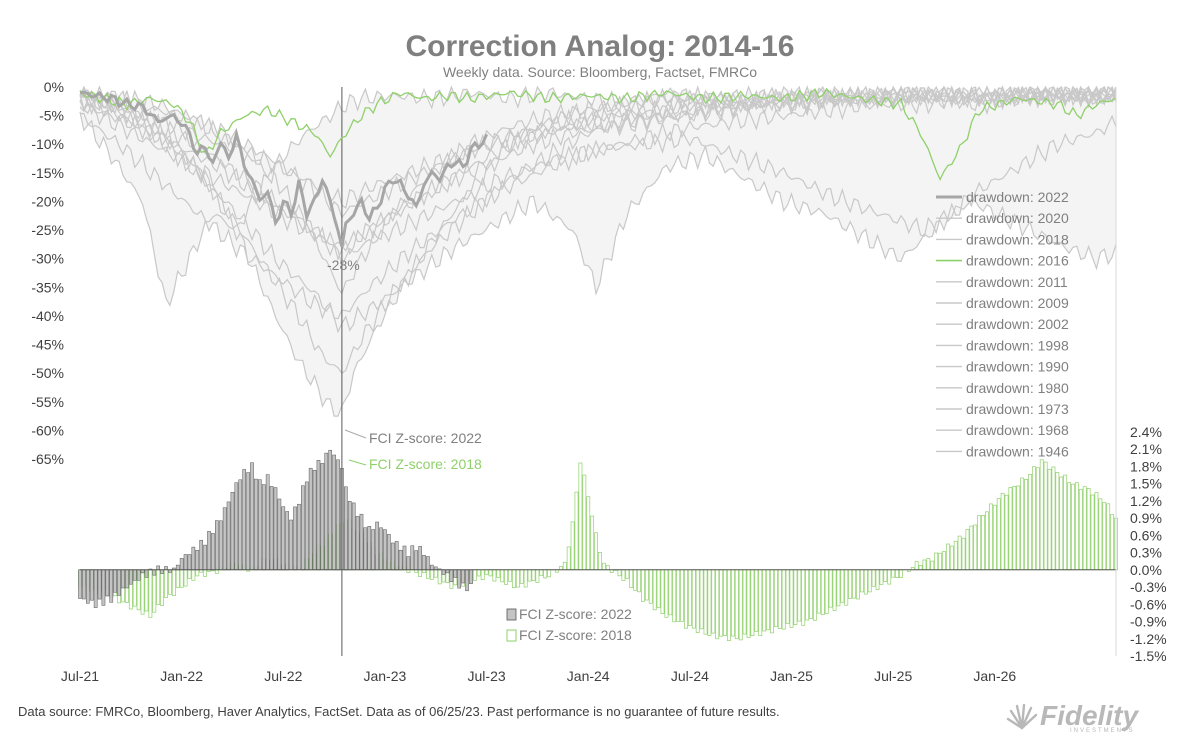 This screenshot has width=1200, height=750. What do you see at coordinates (1146, 467) in the screenshot?
I see `right-tick-label: 1.8%` at bounding box center [1146, 467].